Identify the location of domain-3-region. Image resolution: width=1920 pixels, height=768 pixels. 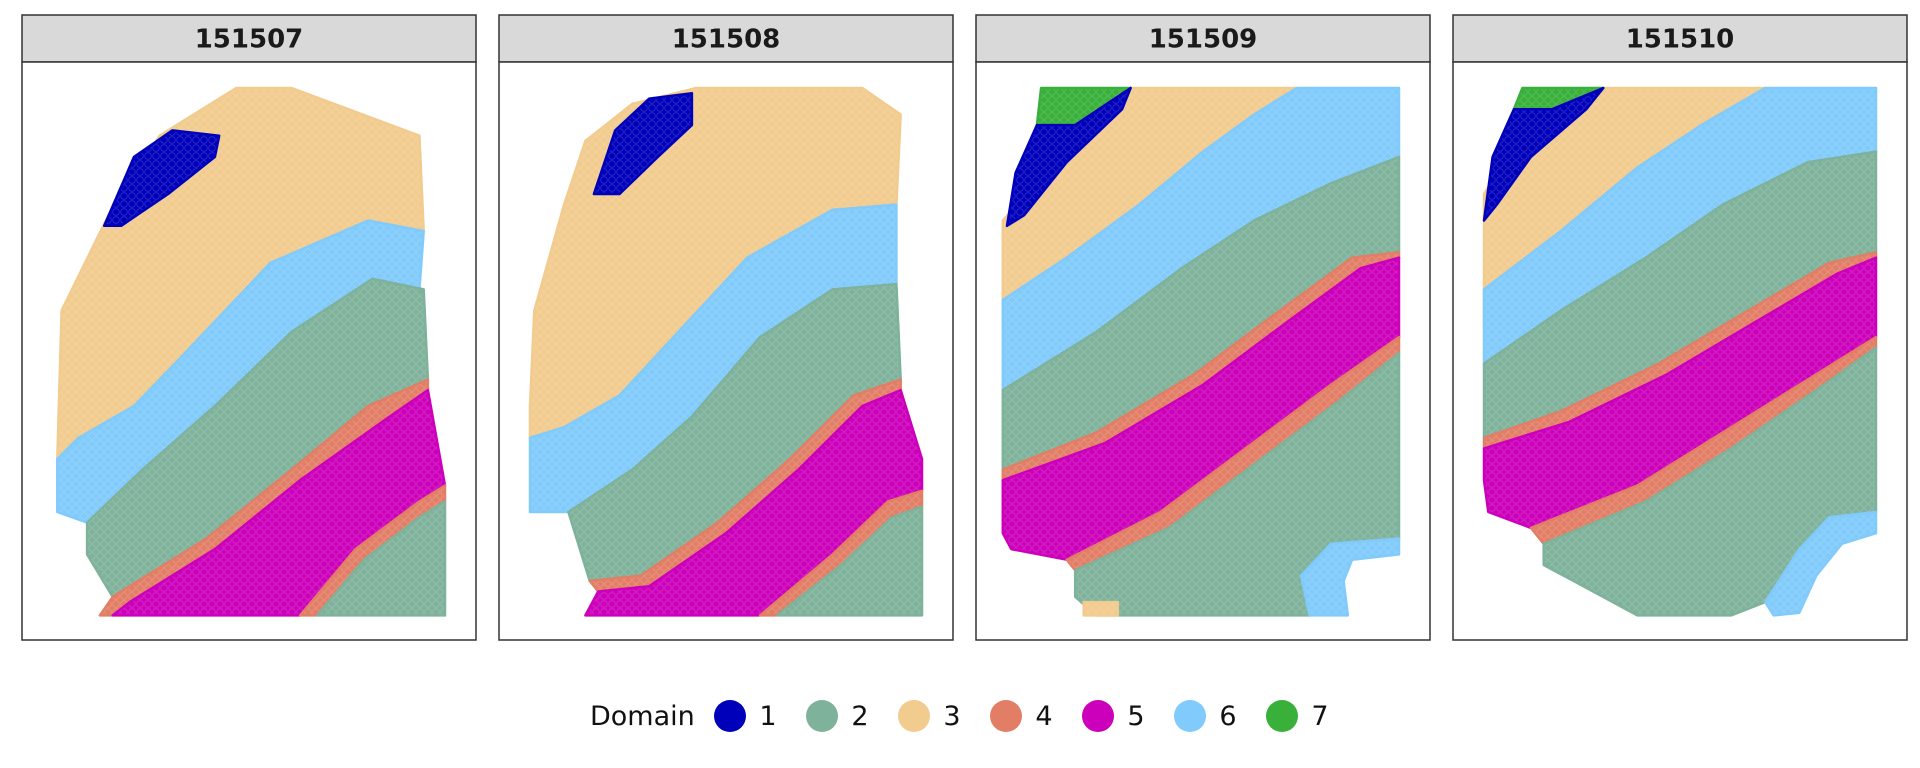
(1101, 608).